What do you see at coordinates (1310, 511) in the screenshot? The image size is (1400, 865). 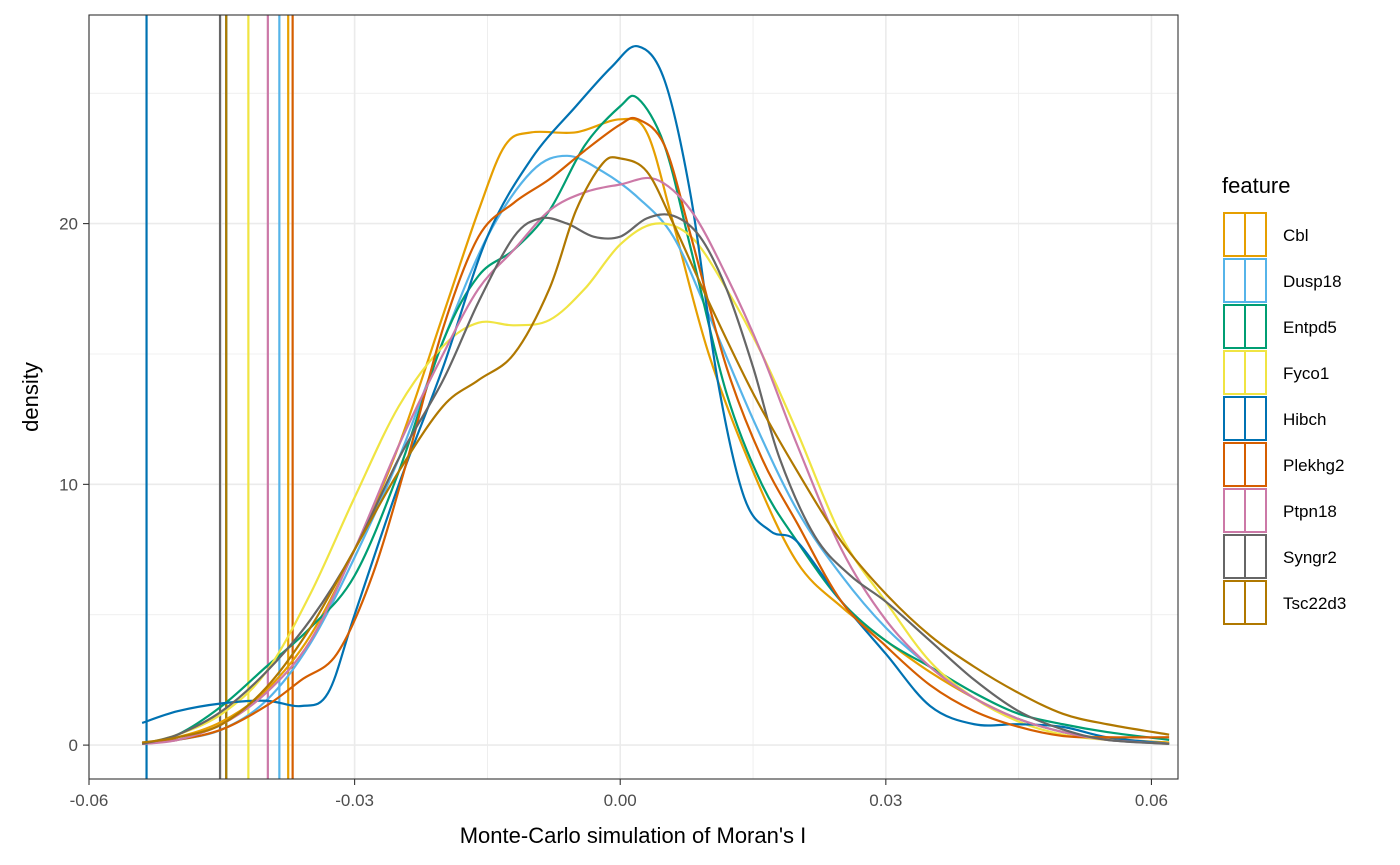 I see `legend-label: Ptpn18` at bounding box center [1310, 511].